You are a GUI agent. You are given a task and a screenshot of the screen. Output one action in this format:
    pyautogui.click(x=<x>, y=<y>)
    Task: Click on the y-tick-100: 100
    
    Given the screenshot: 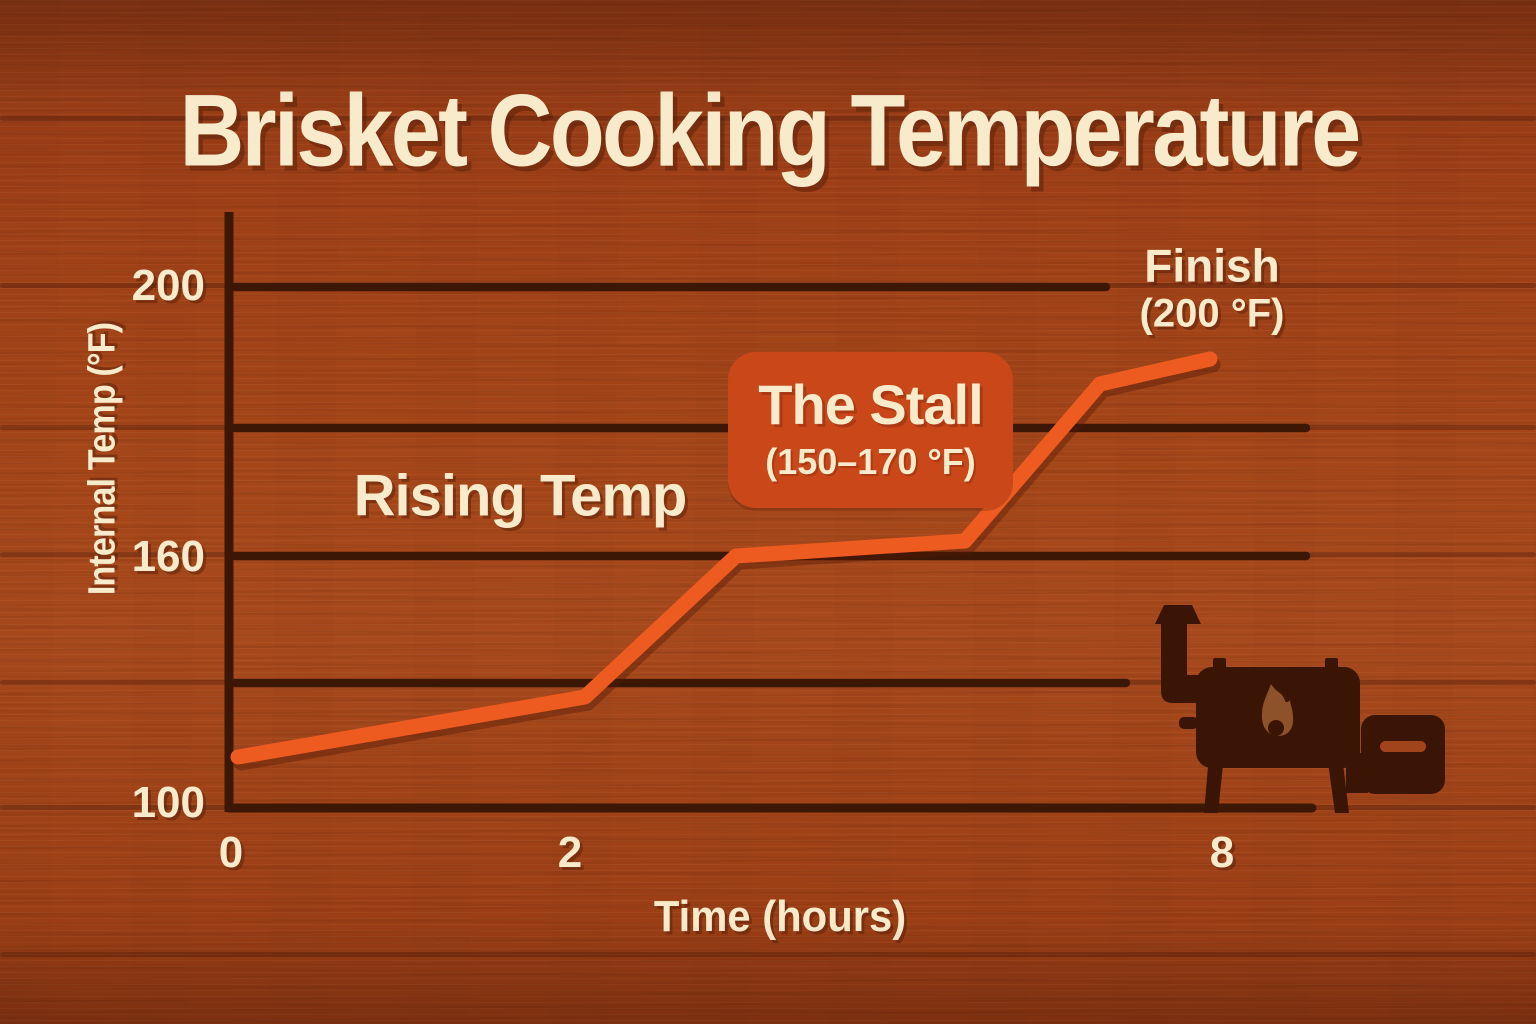 What is the action you would take?
    pyautogui.click(x=168, y=802)
    